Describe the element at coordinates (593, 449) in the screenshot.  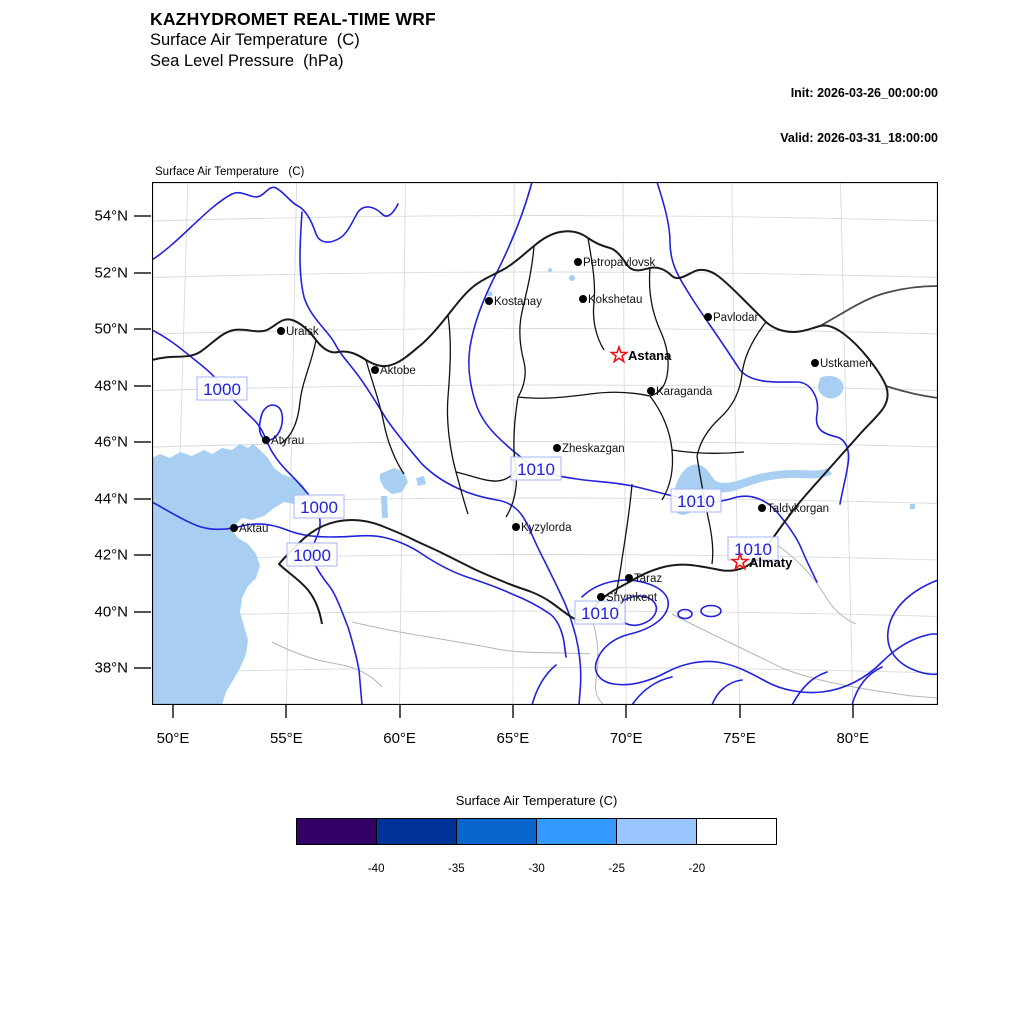
I see `city-label: Zheskazgan` at that location.